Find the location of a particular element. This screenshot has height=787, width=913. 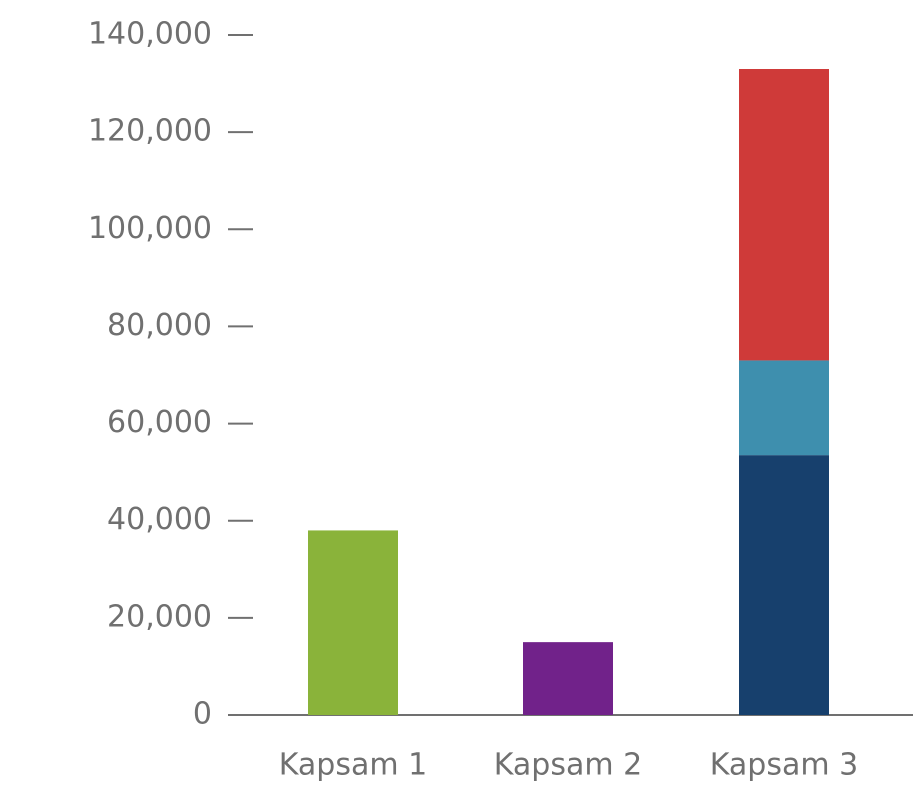

y-tick-label: 40,000 is located at coordinates (159, 519).